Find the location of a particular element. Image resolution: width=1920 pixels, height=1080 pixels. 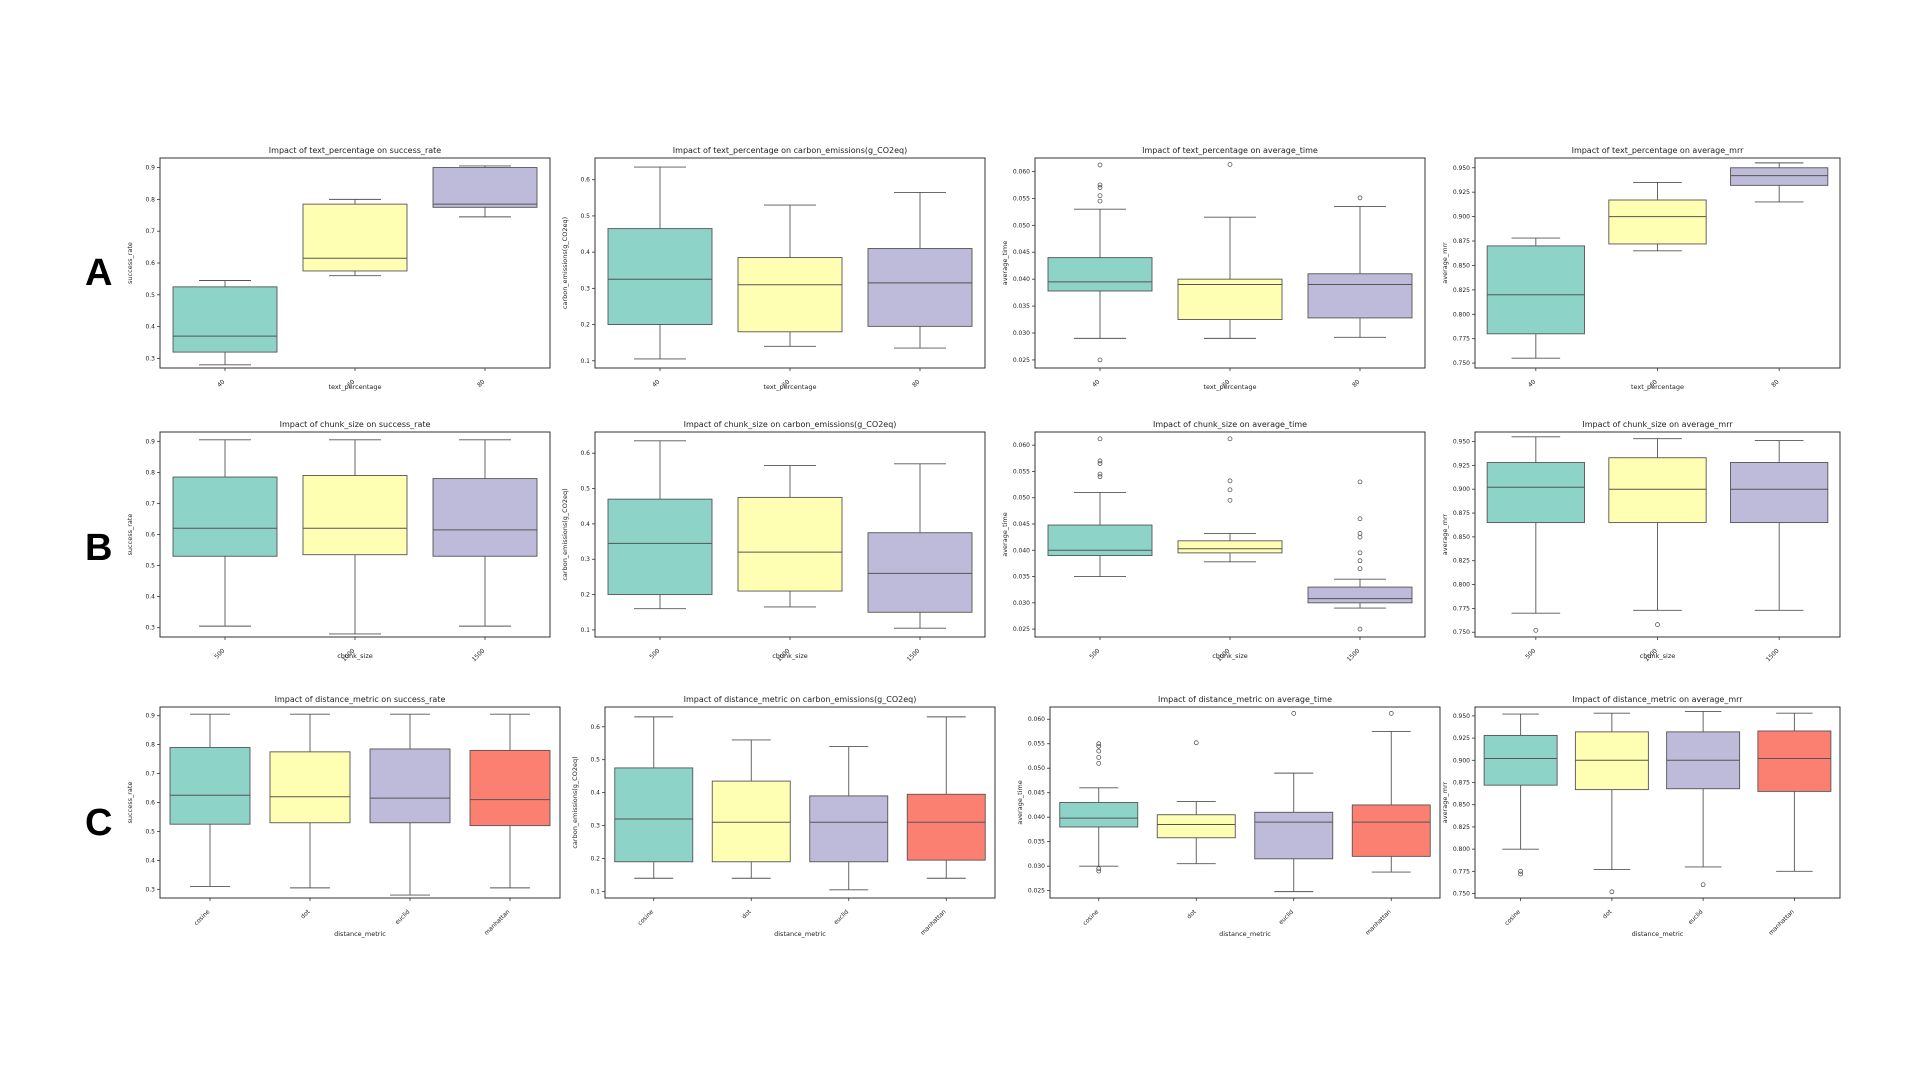

x-tick-label: 1500 is located at coordinates (1354, 655).